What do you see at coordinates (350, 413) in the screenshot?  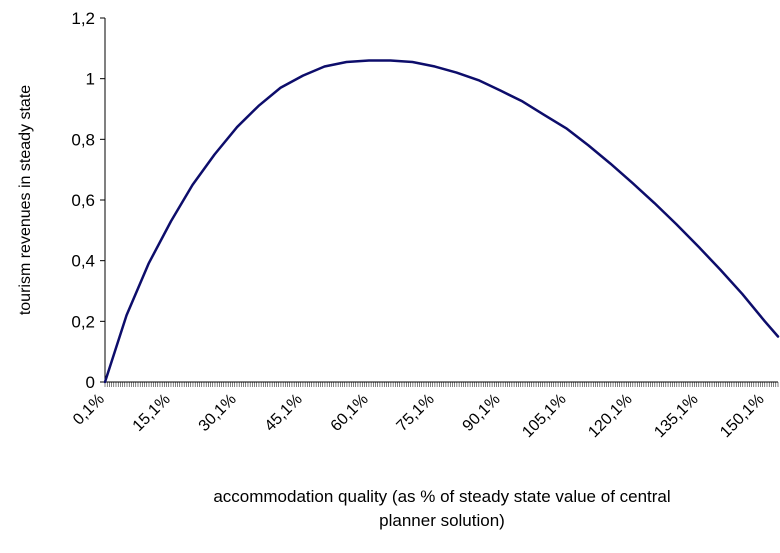 I see `x-tick-label: 60,1%` at bounding box center [350, 413].